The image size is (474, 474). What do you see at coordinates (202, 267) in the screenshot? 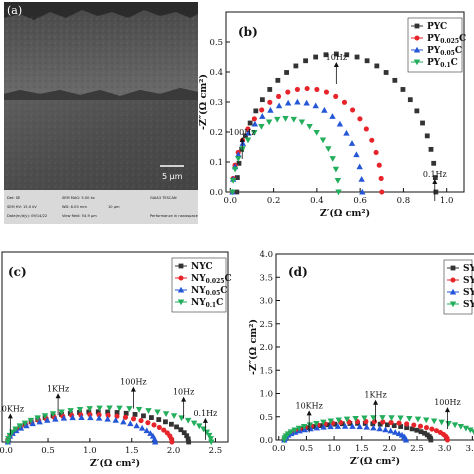
I see `legend-label: NYC` at bounding box center [202, 267].